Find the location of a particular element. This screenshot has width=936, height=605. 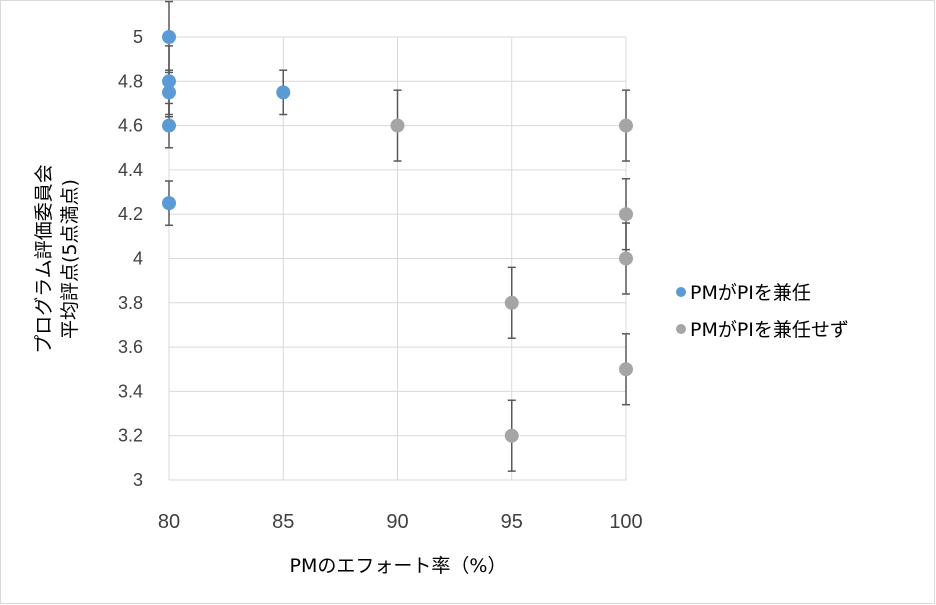

y-tick-label: 3.6 is located at coordinates (130, 347).